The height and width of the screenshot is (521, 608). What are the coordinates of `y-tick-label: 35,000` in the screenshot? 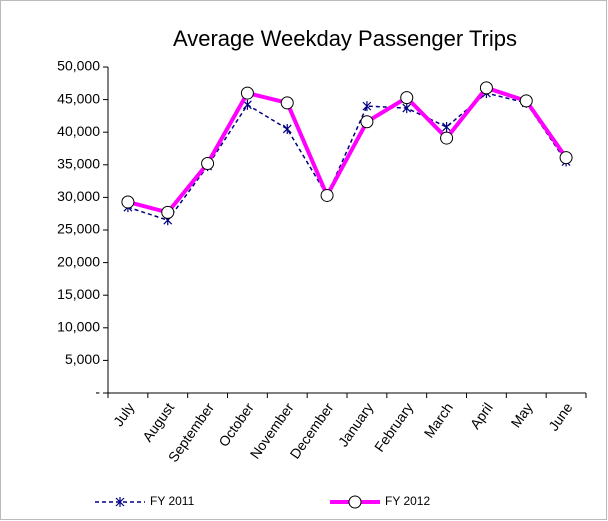 It's located at (78, 164).